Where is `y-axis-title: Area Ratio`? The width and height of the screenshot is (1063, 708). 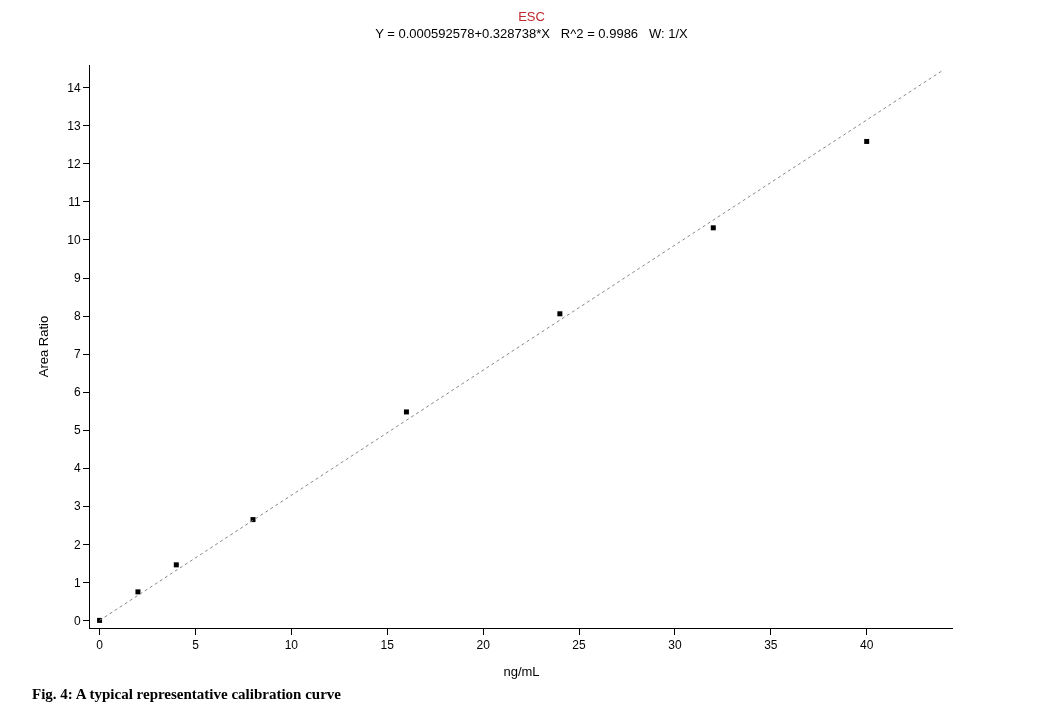
y-axis-title: Area Ratio is located at coordinates (44, 346).